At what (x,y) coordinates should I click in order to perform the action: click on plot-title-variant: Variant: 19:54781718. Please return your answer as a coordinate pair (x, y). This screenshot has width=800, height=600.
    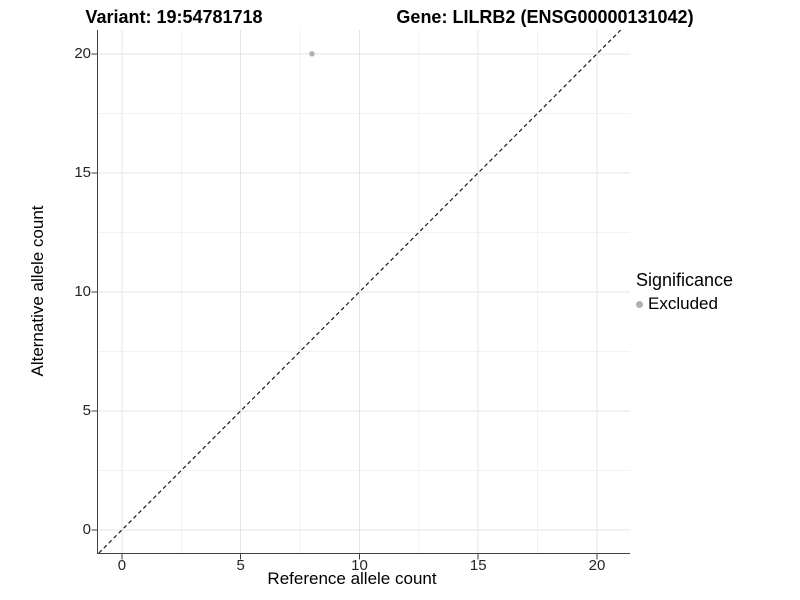
    Looking at the image, I should click on (174, 17).